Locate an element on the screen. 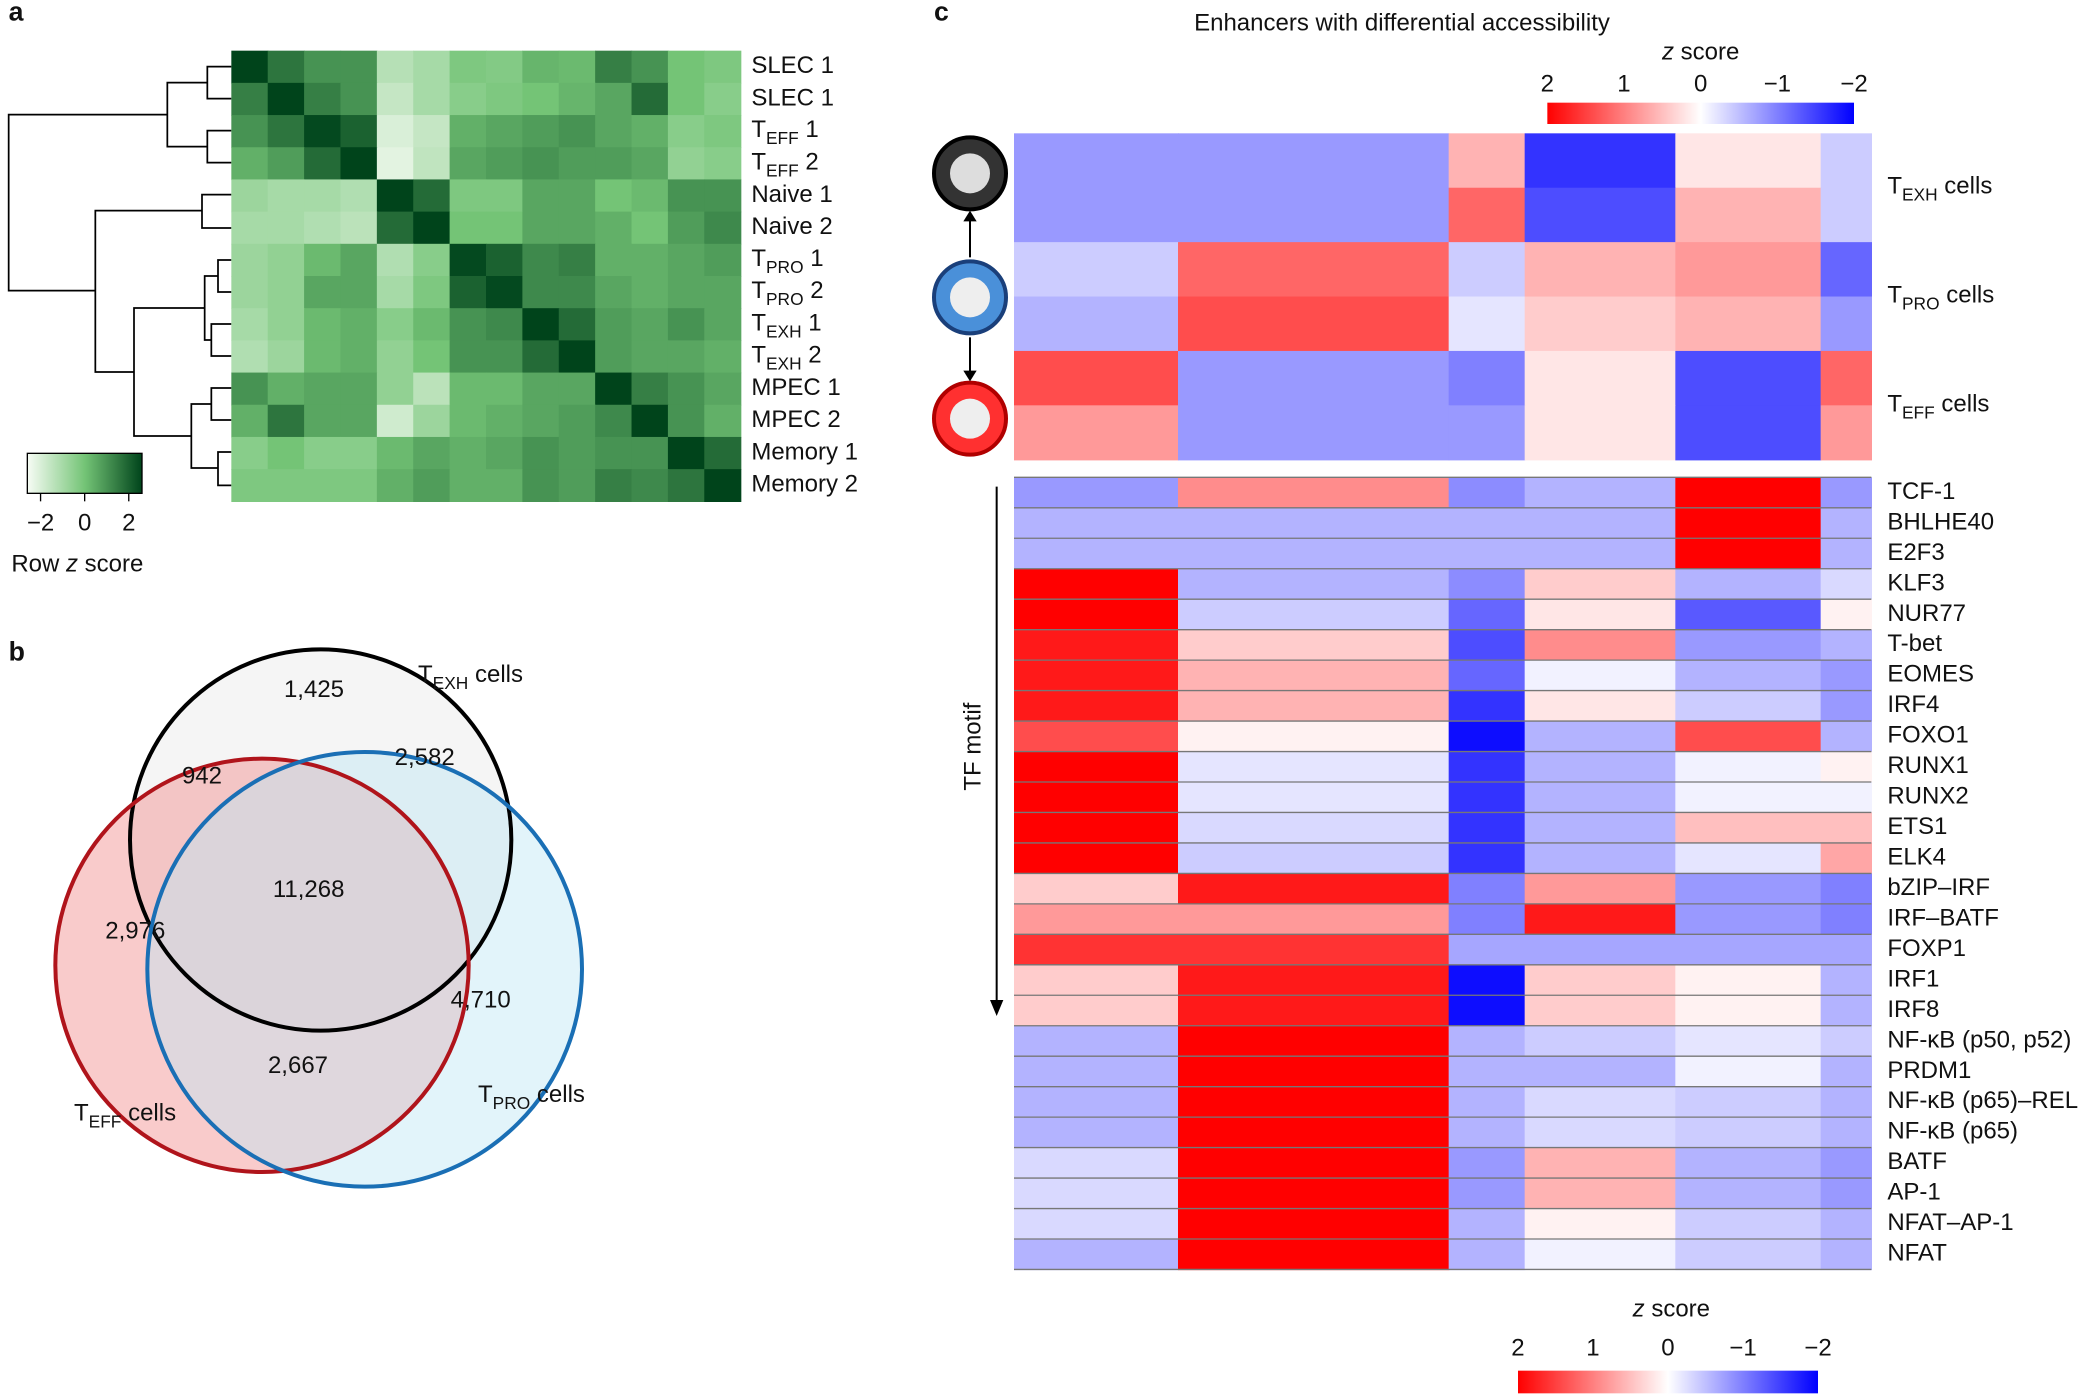  row-label: TPRO 1 is located at coordinates (787, 260).